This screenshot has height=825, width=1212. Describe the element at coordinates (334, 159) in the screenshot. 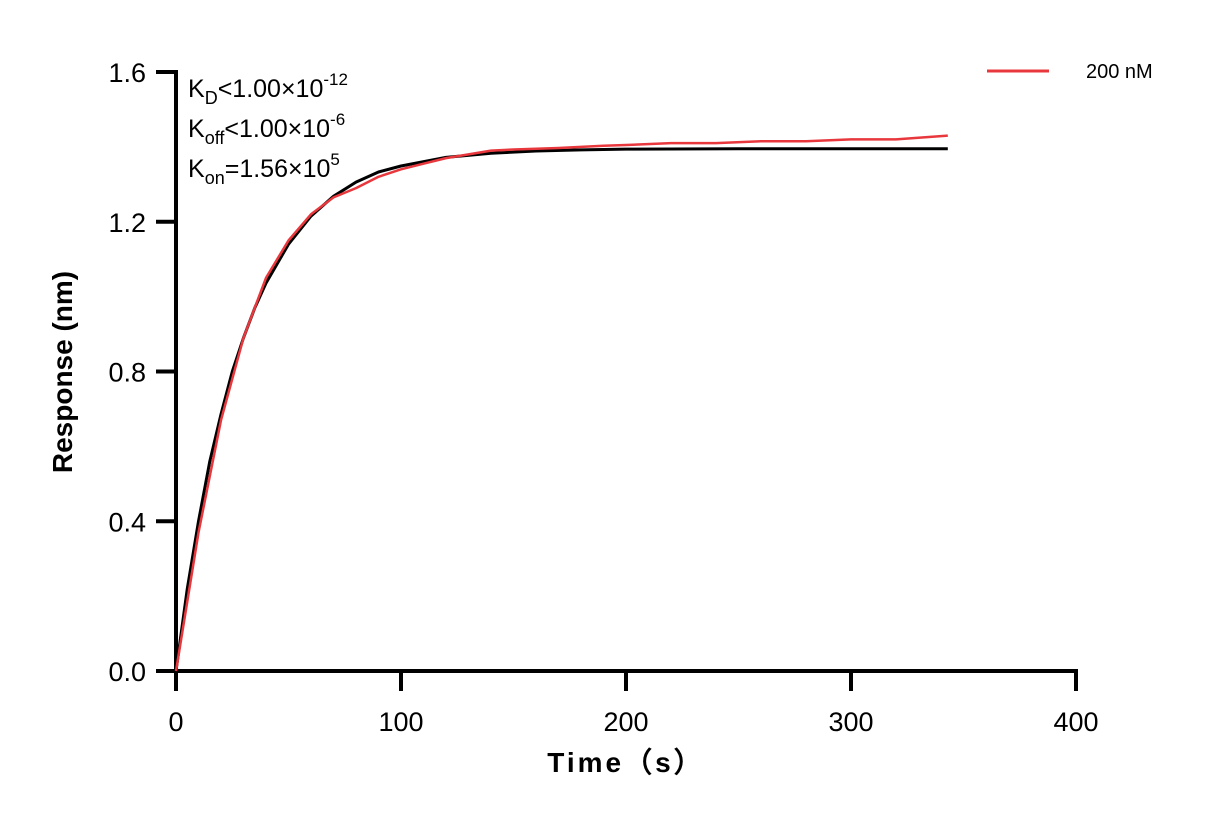

I see `annotation-sup: 5` at that location.